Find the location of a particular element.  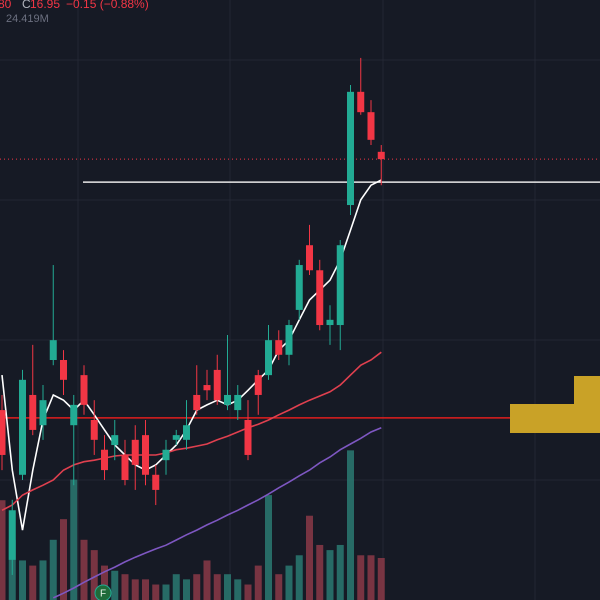

header-open: 80 is located at coordinates (6, 5).